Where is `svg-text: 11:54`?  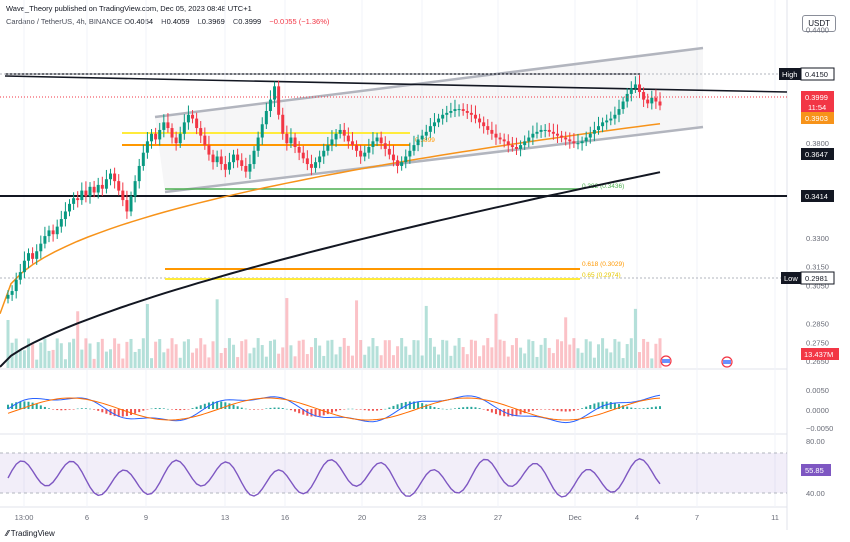 svg-text: 11:54 is located at coordinates (817, 107).